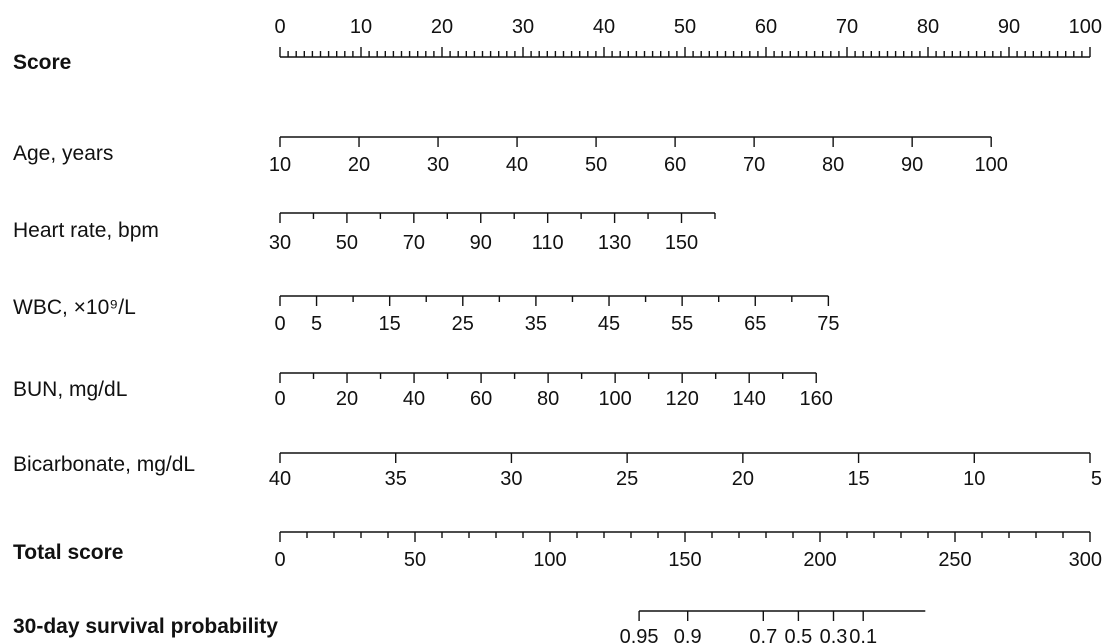  What do you see at coordinates (70, 389) in the screenshot?
I see `axis-4-name: BUN, mg/dL` at bounding box center [70, 389].